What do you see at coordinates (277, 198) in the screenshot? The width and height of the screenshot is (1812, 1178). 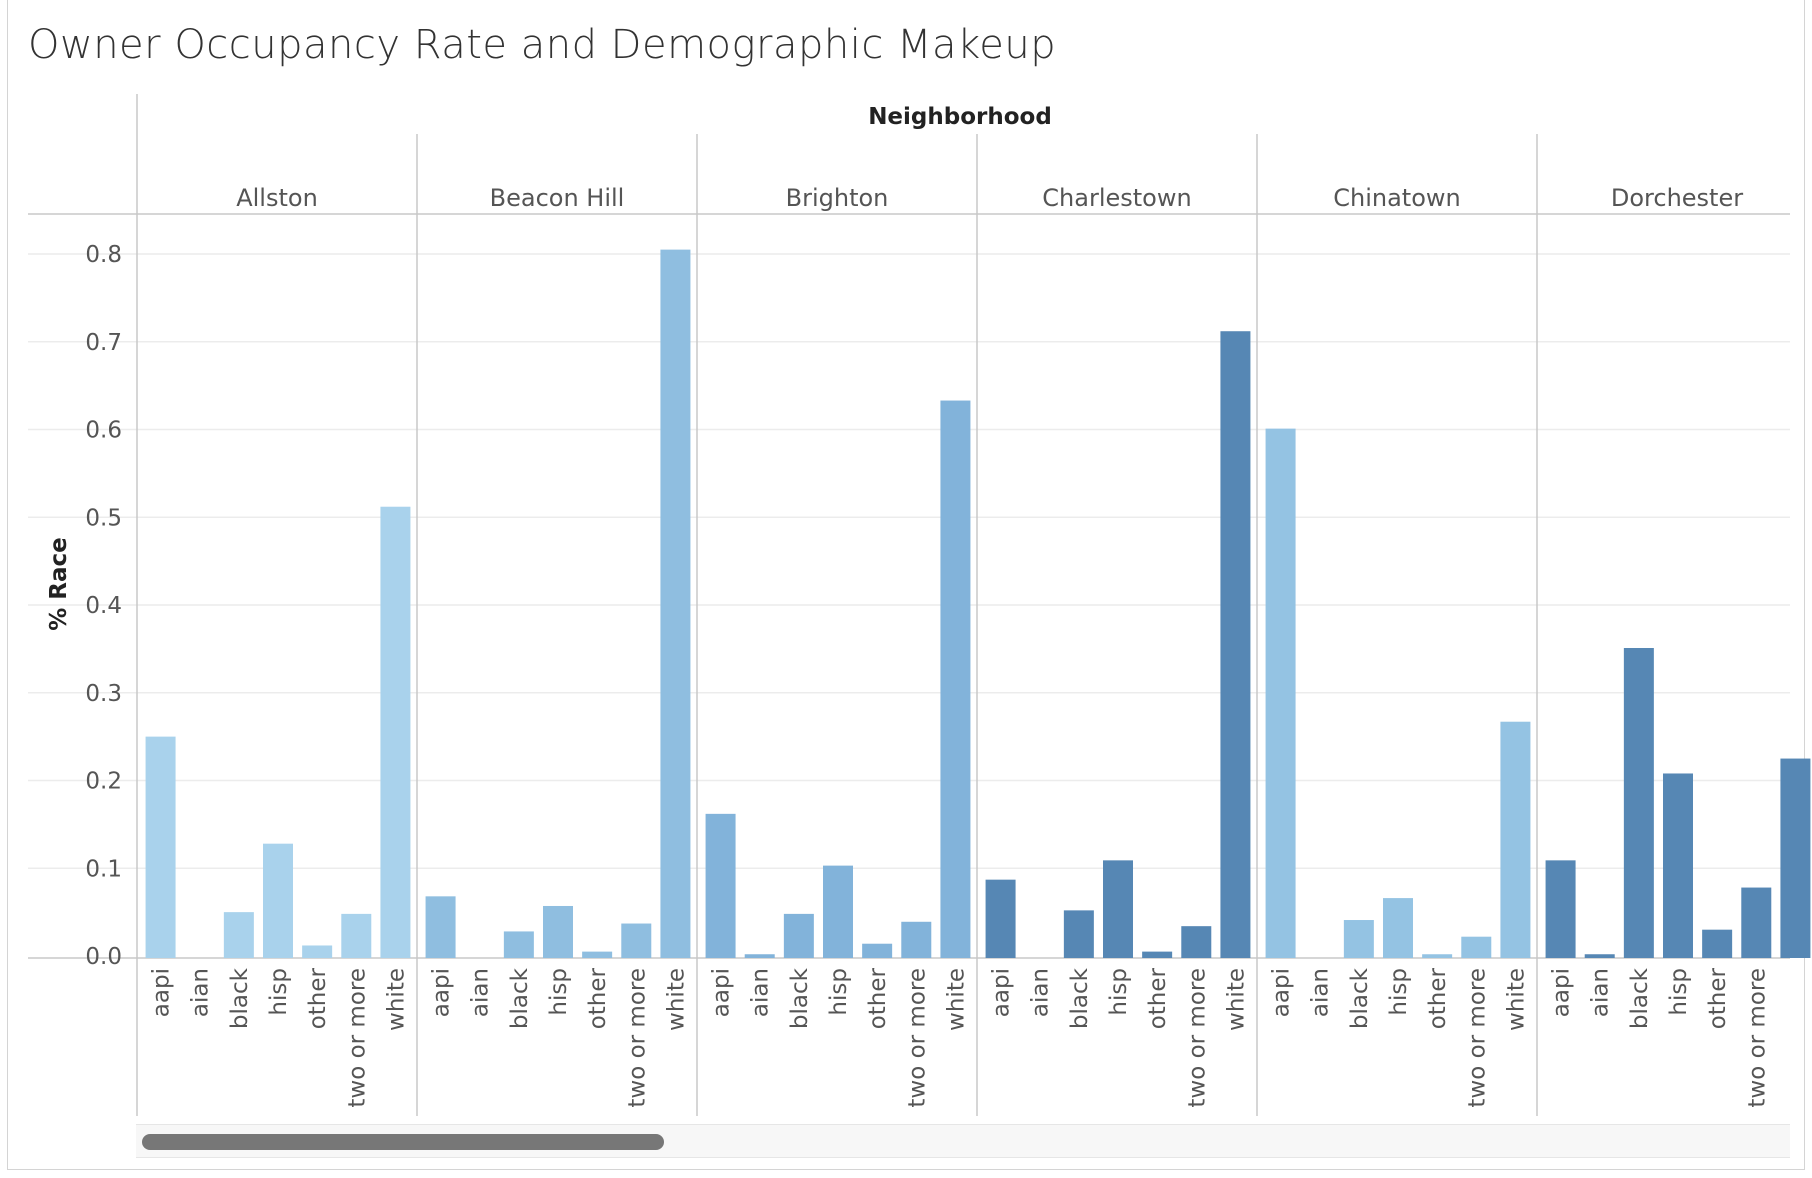 I see `neighborhood-label: Allston` at bounding box center [277, 198].